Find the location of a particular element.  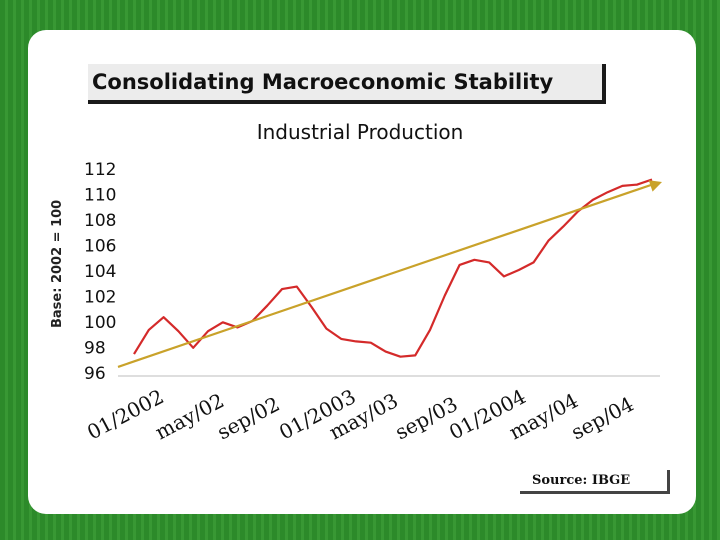

y-tick-label: 100 is located at coordinates (100, 323).